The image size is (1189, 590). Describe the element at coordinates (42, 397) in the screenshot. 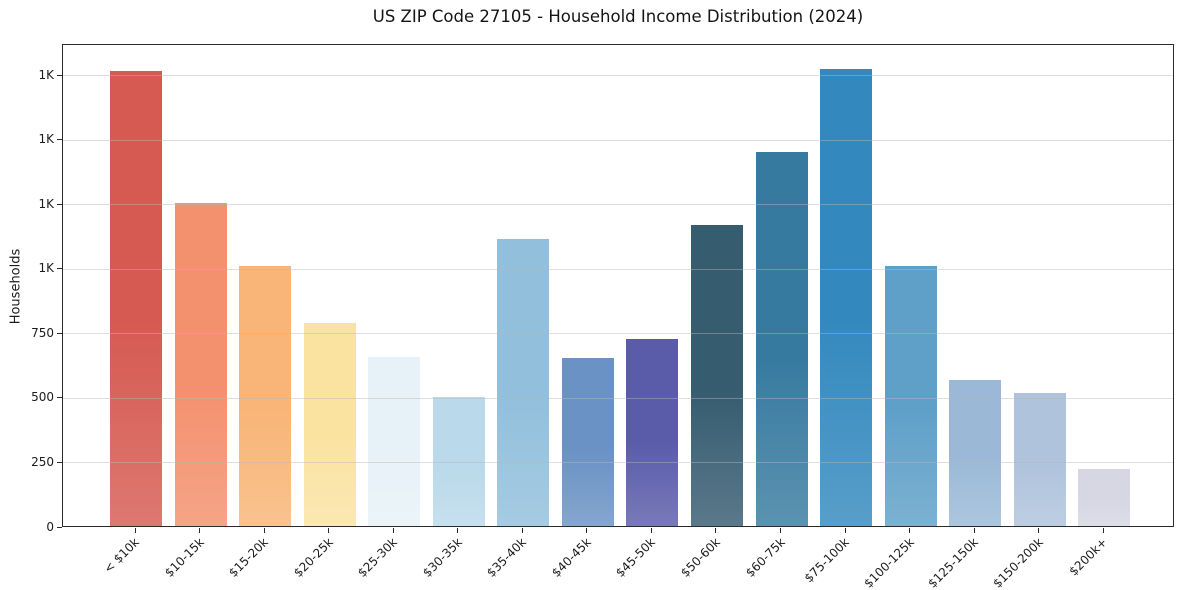

I see `y-tick-label-500: 500` at that location.